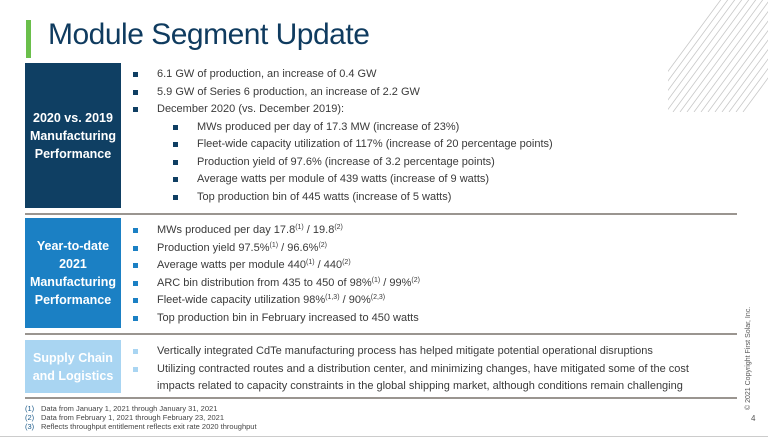 This screenshot has height=438, width=768. What do you see at coordinates (73, 366) in the screenshot?
I see `section-label-supply-chain: Supply Chain and Logistics` at bounding box center [73, 366].